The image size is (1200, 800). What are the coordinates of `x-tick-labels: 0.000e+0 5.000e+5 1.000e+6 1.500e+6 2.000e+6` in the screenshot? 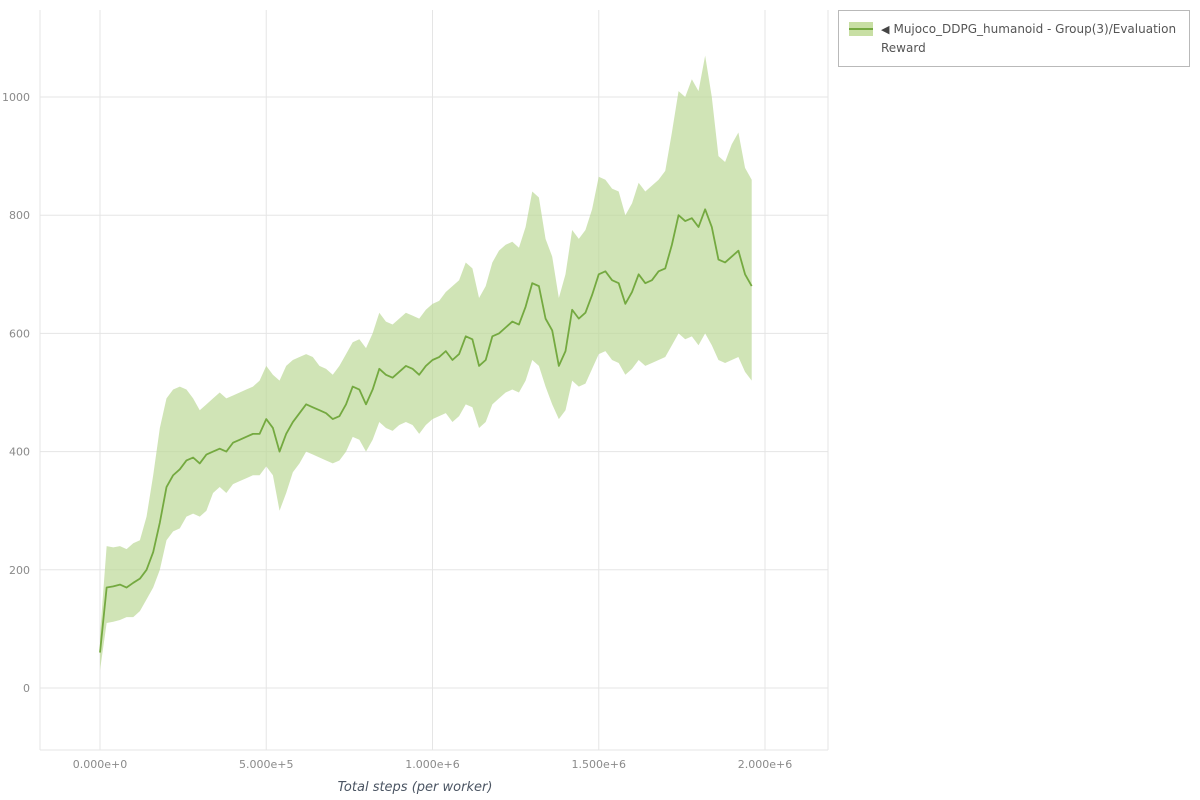 It's located at (432, 764).